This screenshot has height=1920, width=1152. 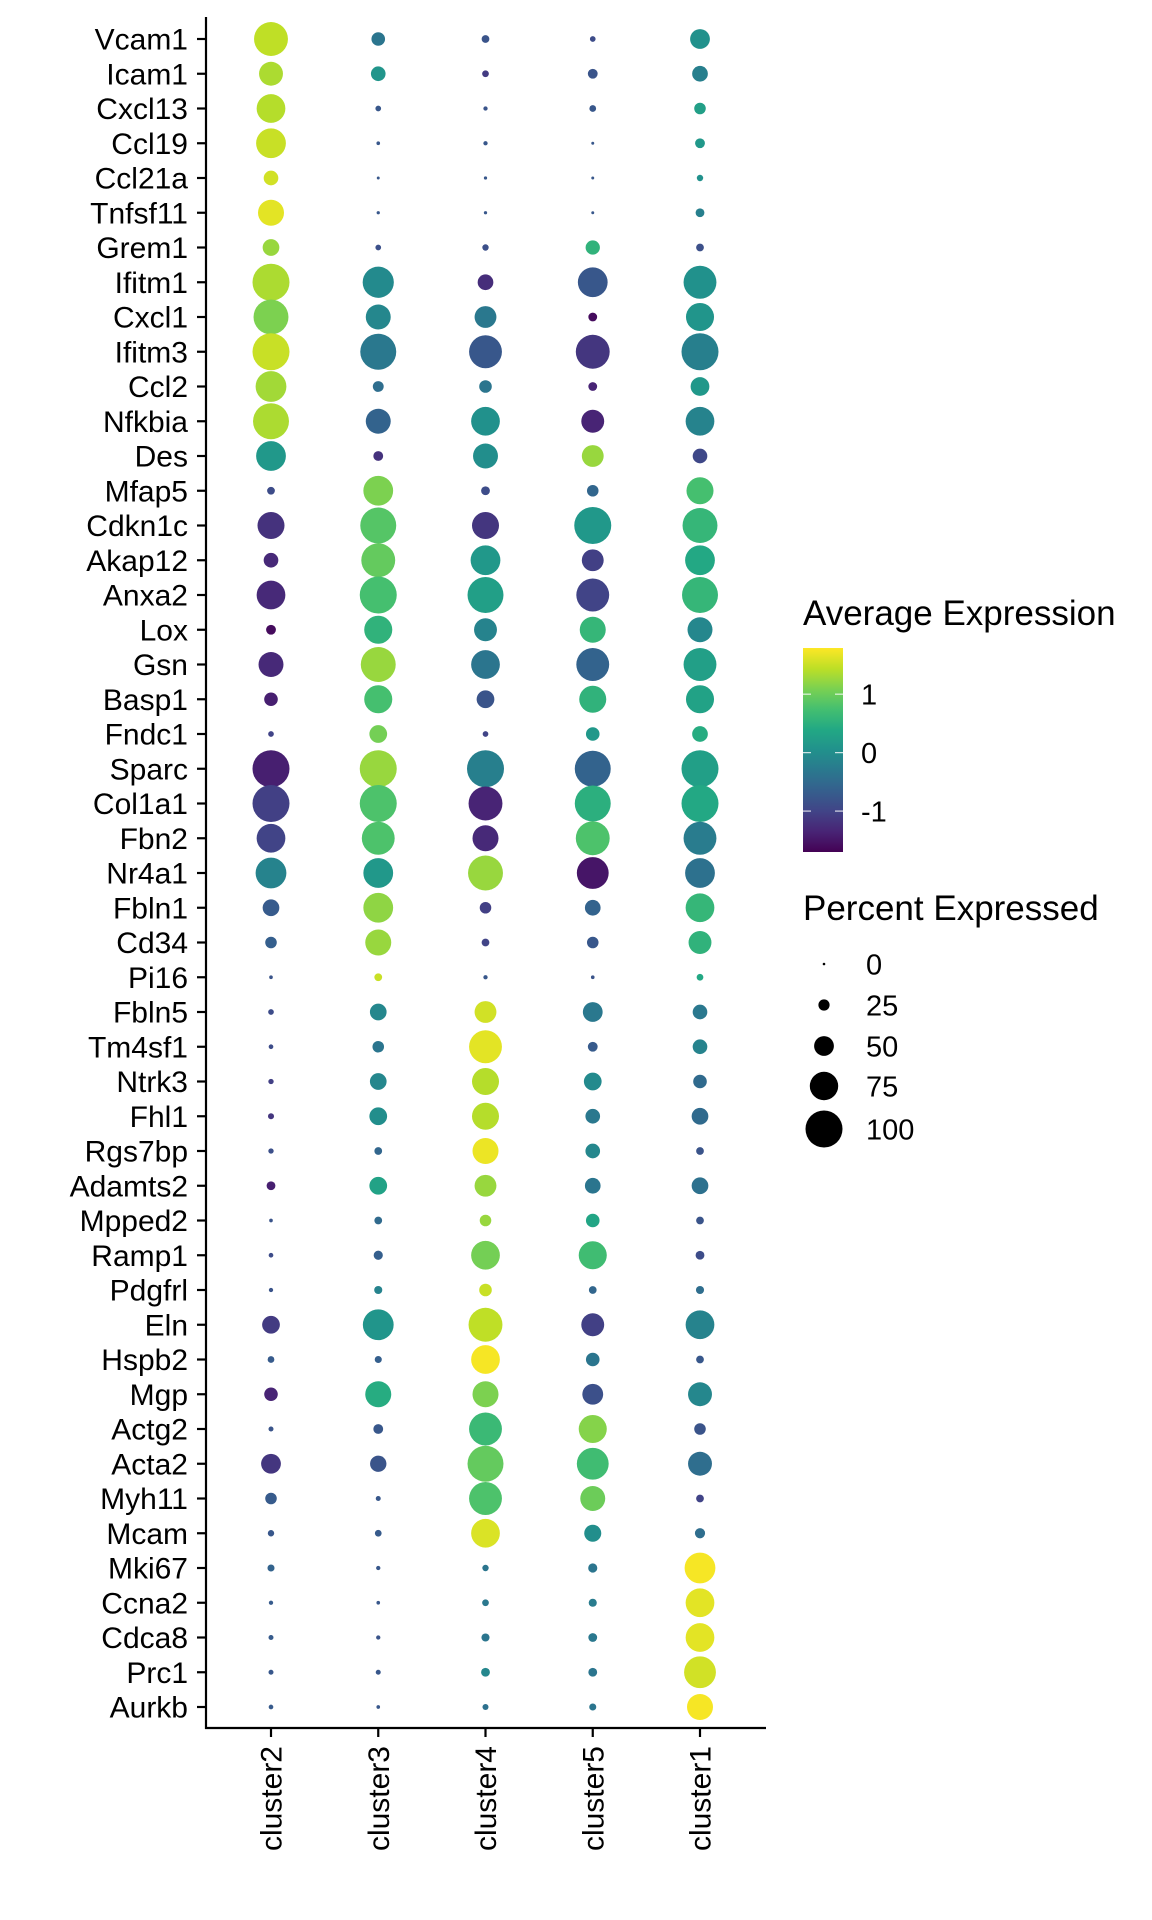 What do you see at coordinates (485, 1047) in the screenshot?
I see `dot-Tm4sf1-cluster4` at bounding box center [485, 1047].